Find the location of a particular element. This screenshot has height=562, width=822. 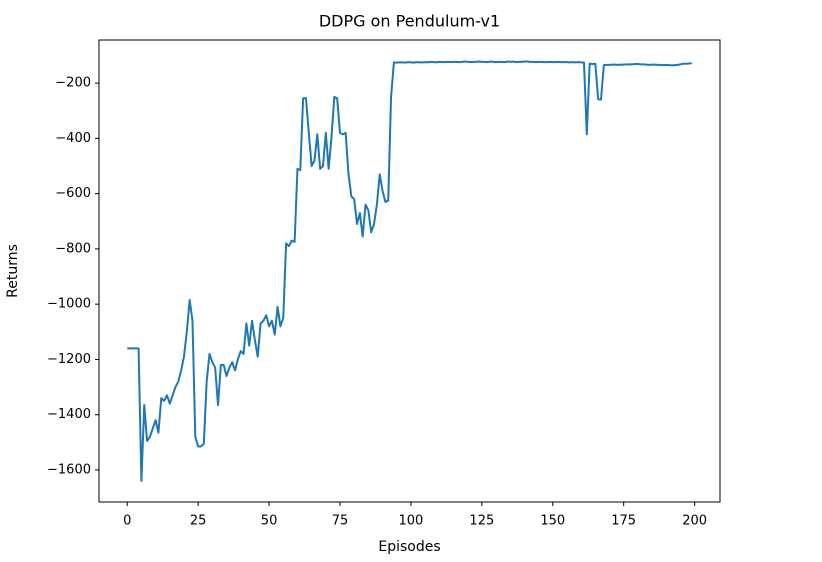

x-tick-label: 125 is located at coordinates (481, 521).